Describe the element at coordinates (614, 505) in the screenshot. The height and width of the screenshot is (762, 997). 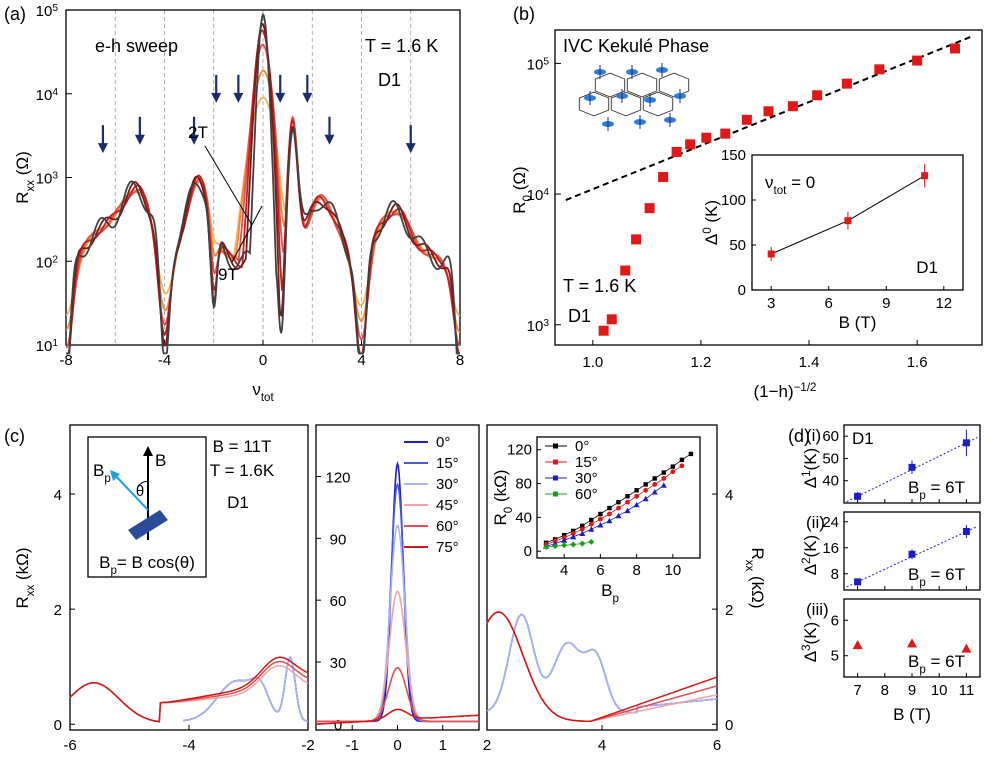
I see `c-inset-line-15°` at that location.